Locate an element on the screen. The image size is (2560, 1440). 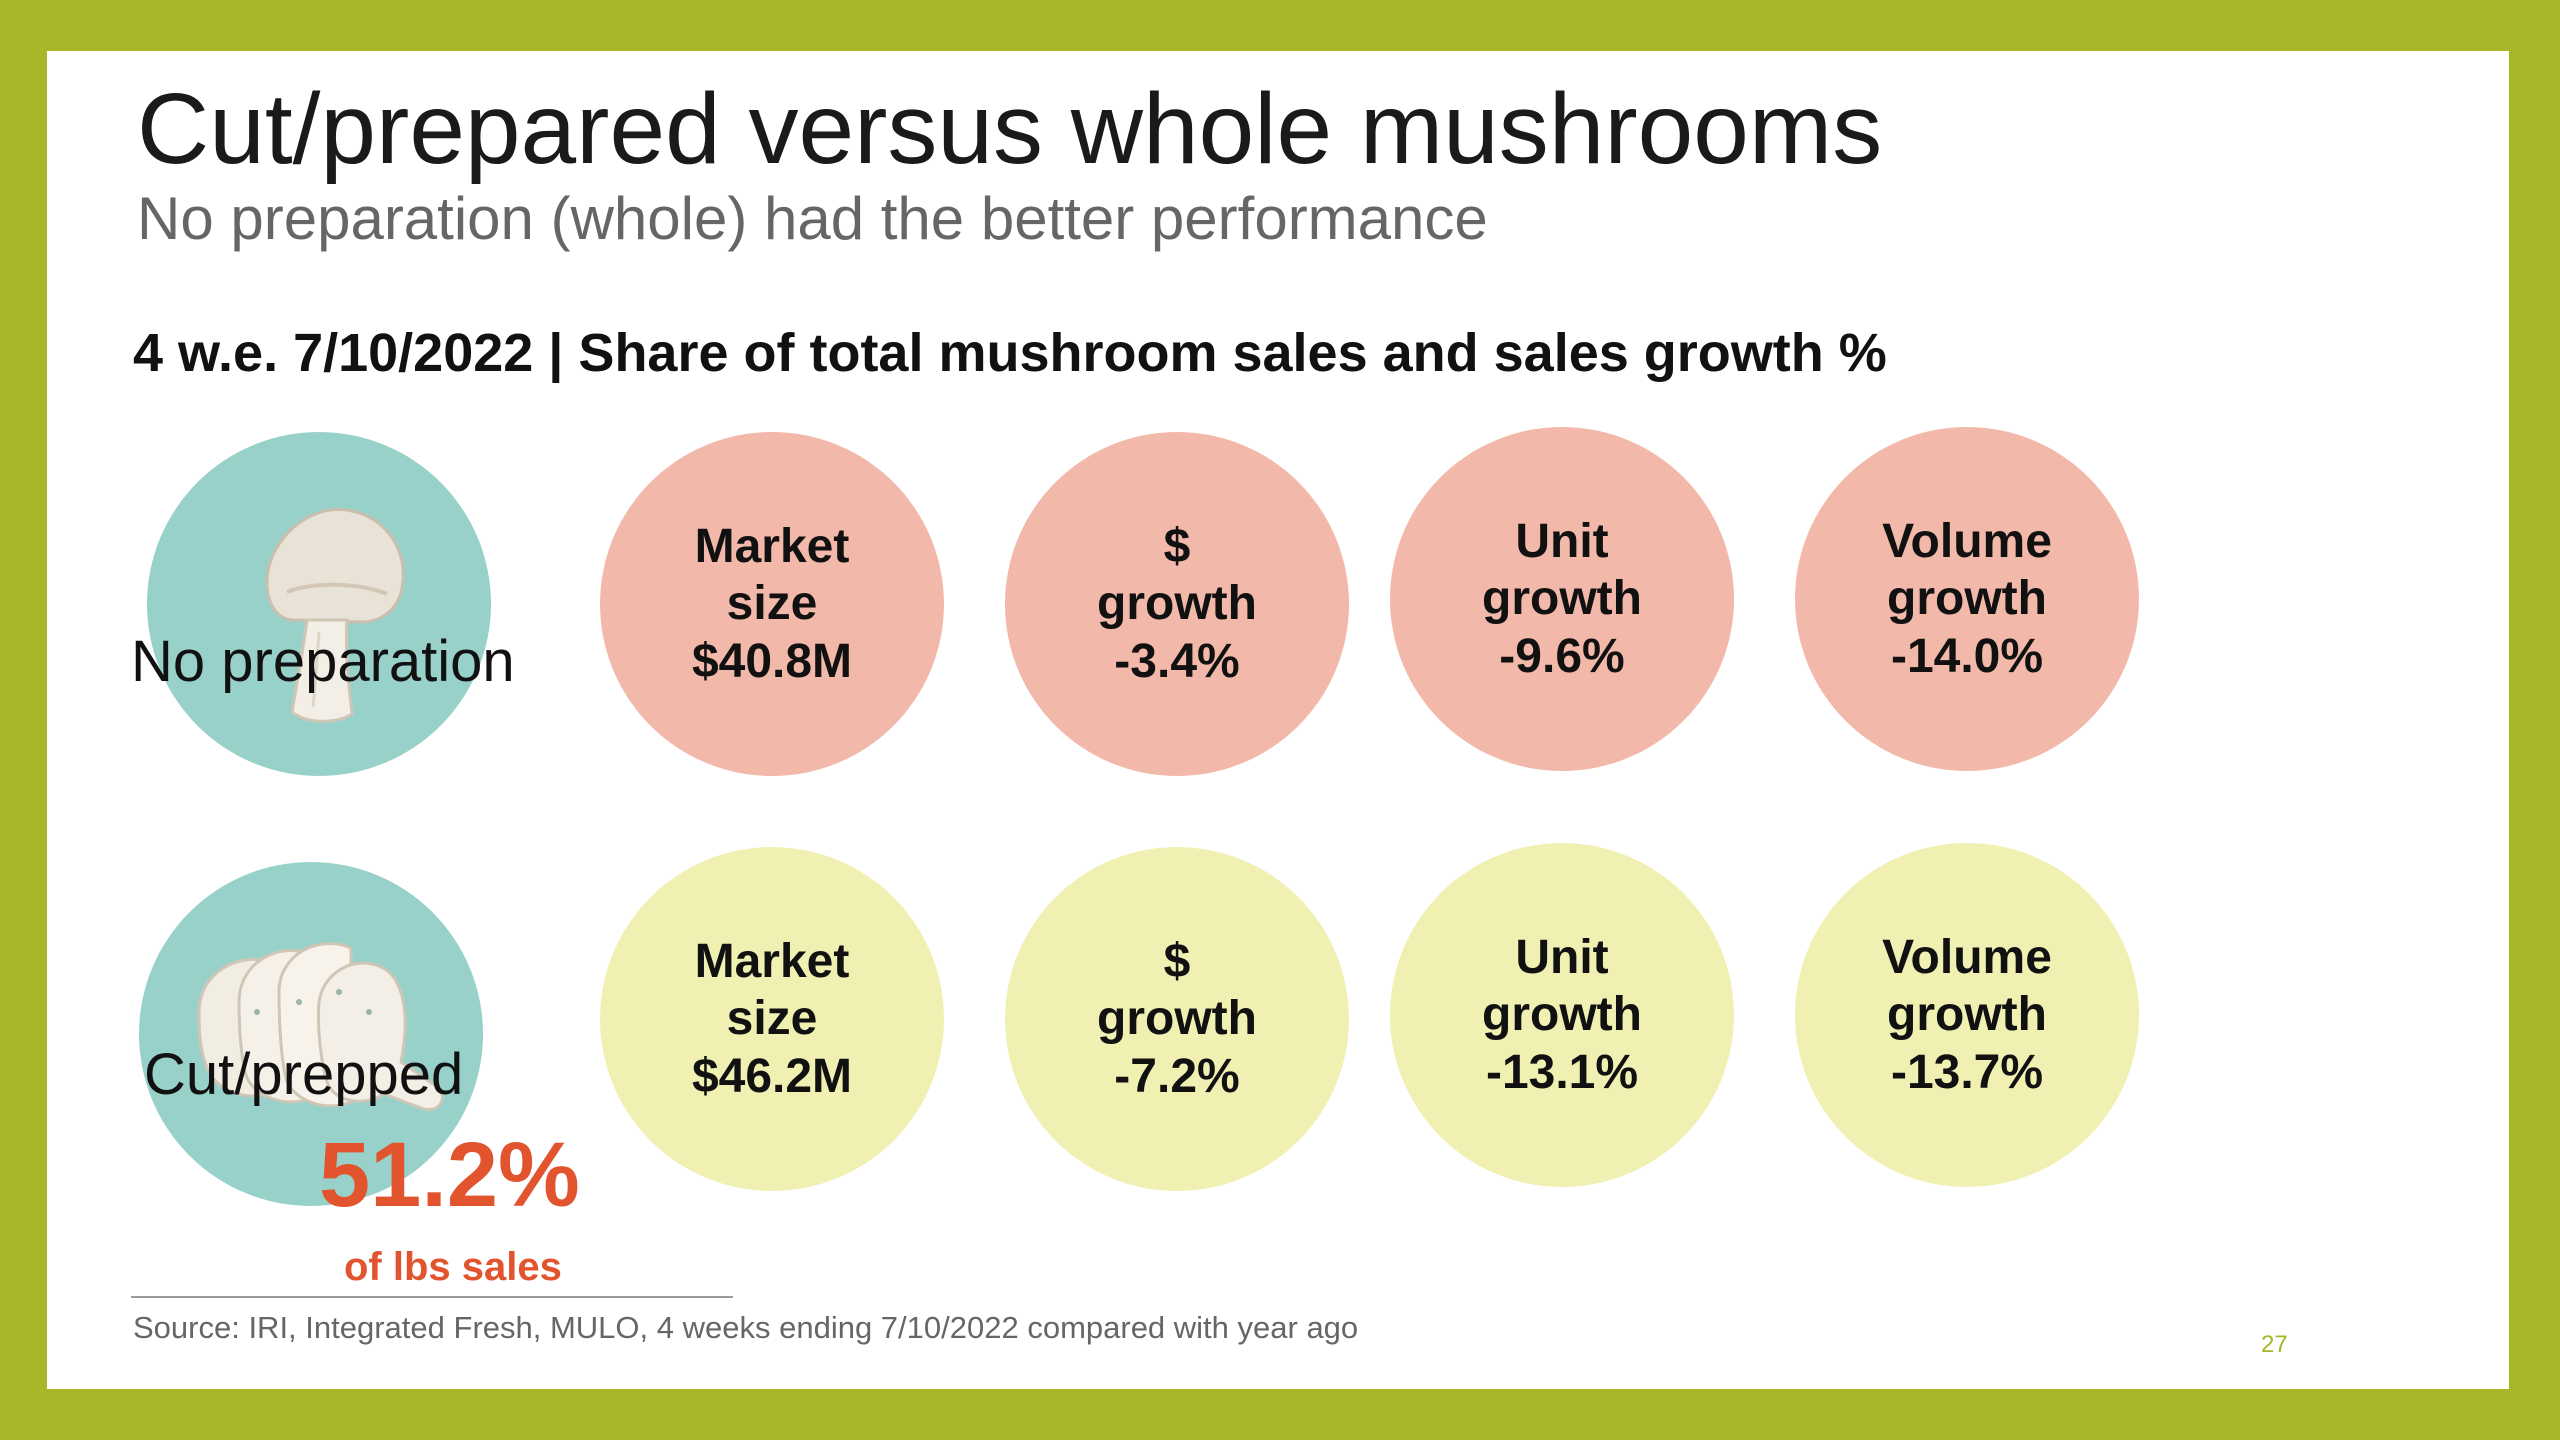
share-label: of lbs sales is located at coordinates (453, 1267).